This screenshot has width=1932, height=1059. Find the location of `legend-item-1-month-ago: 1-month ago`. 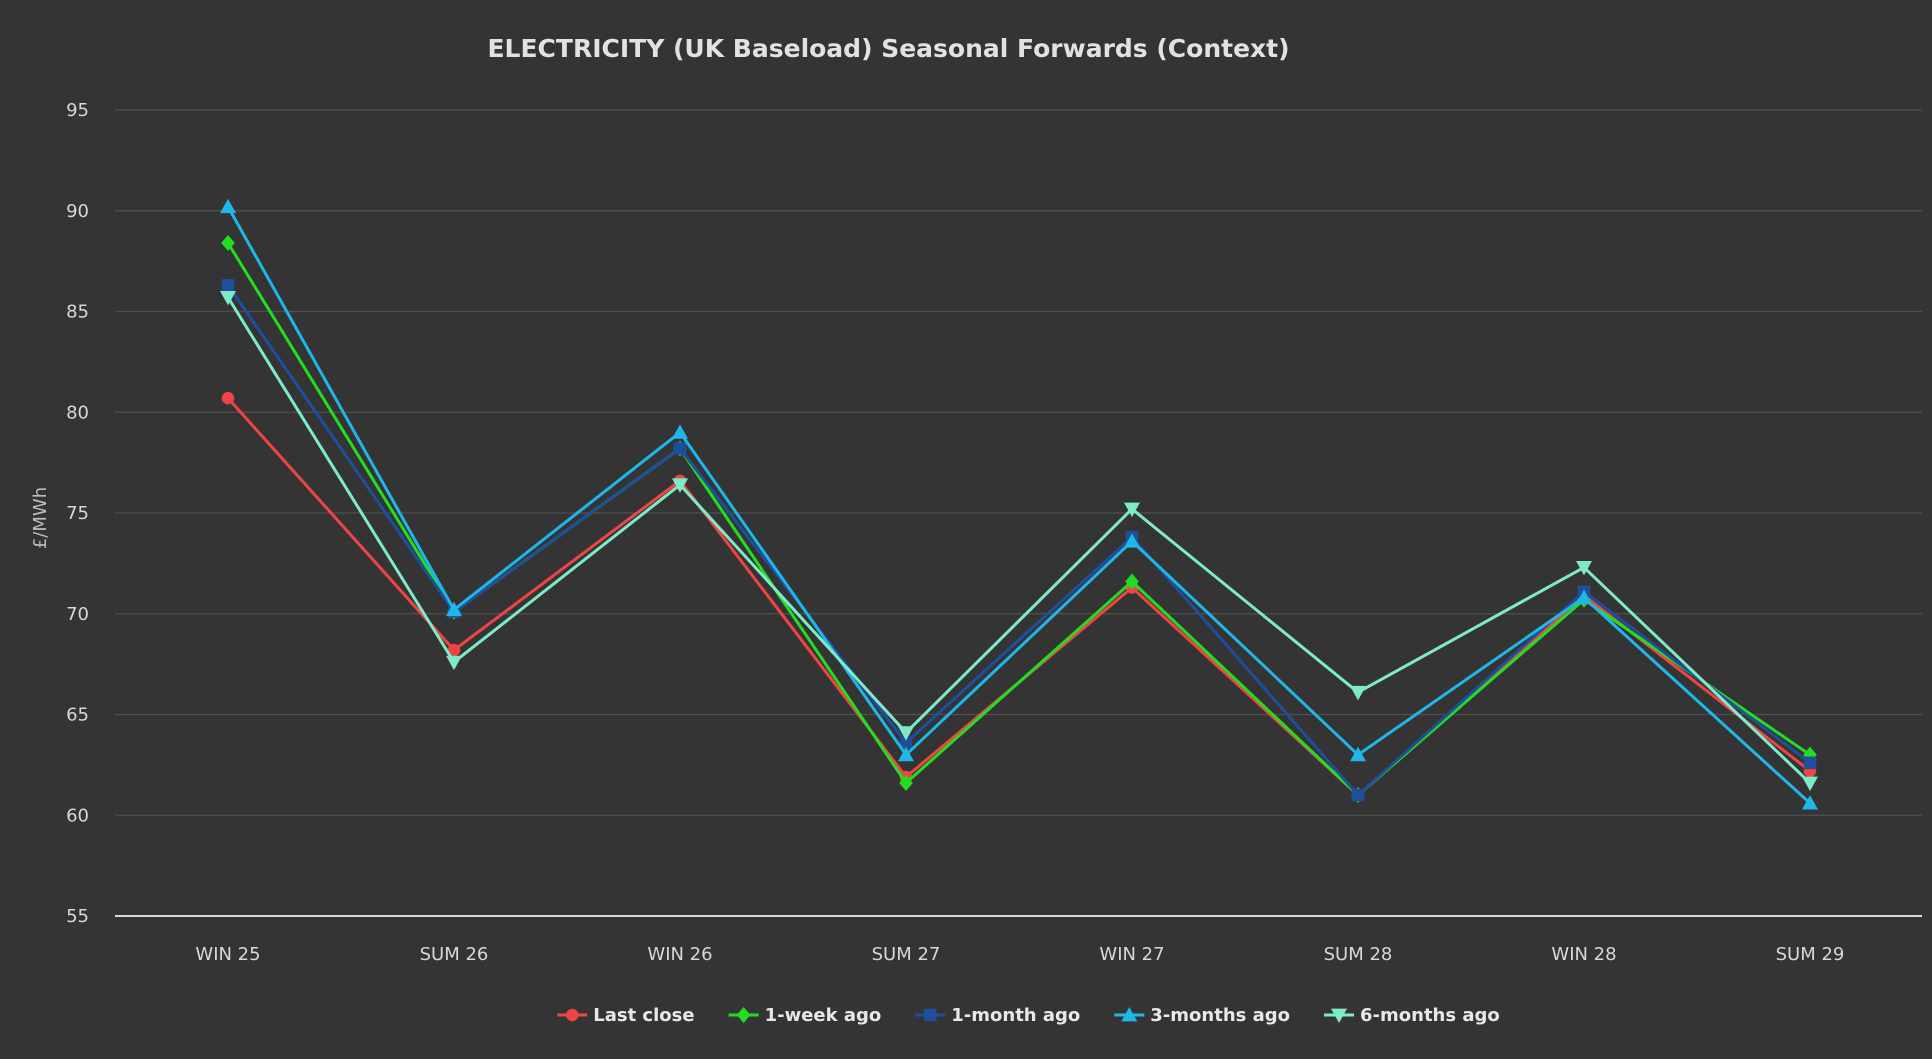

legend-item-1-month-ago: 1-month ago is located at coordinates (997, 1015).